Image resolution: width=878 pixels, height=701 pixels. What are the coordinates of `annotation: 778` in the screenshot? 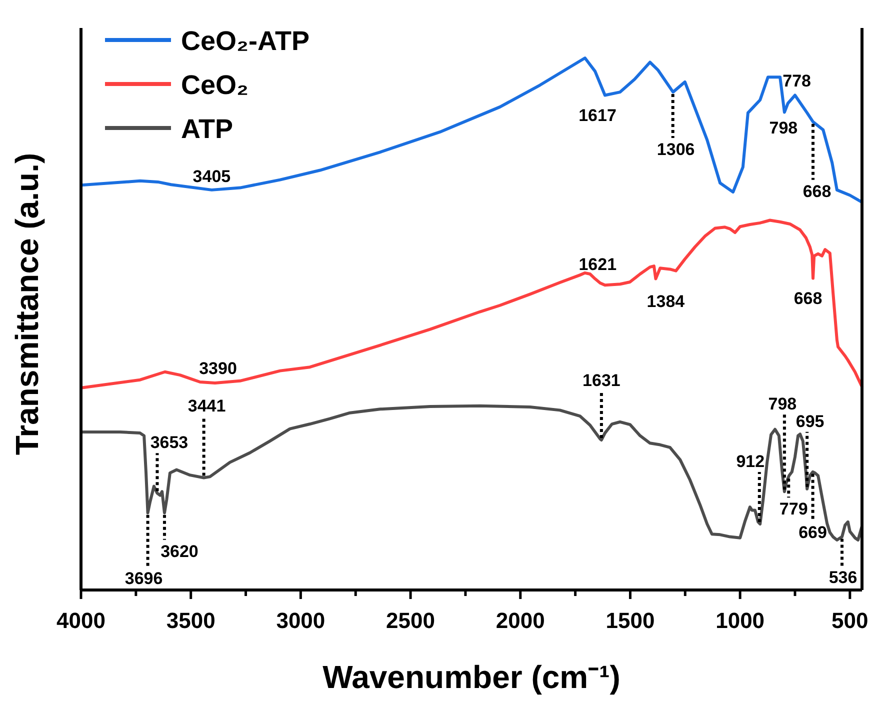 It's located at (797, 81).